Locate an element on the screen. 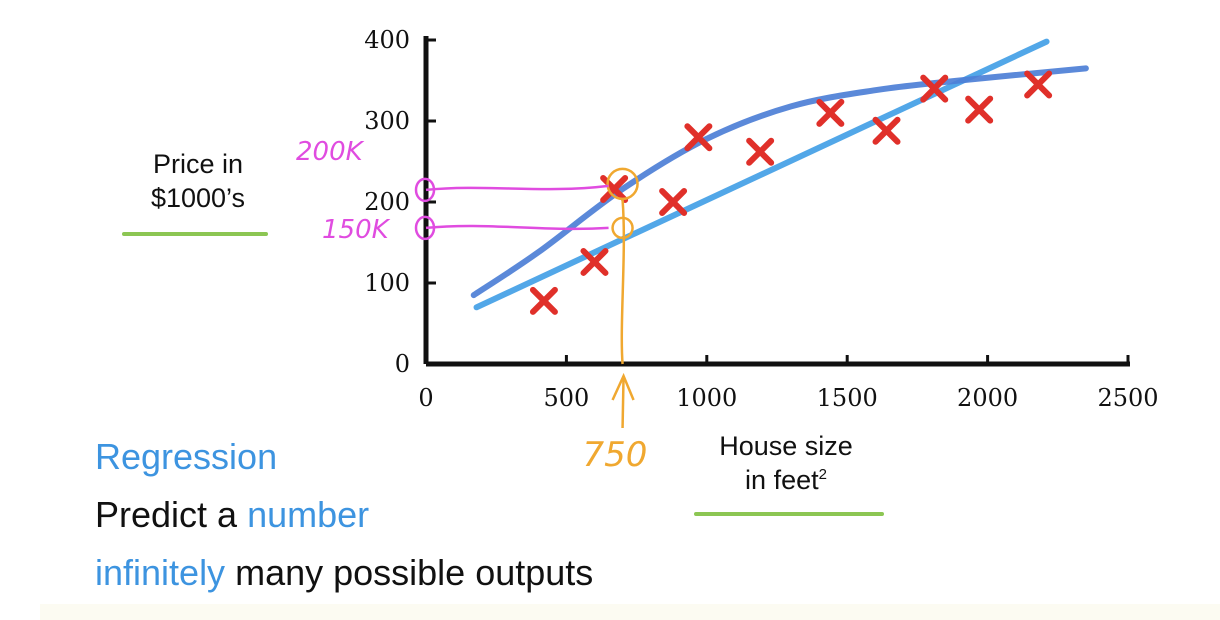 The image size is (1220, 620). orange-arrow-shaft is located at coordinates (623, 402).